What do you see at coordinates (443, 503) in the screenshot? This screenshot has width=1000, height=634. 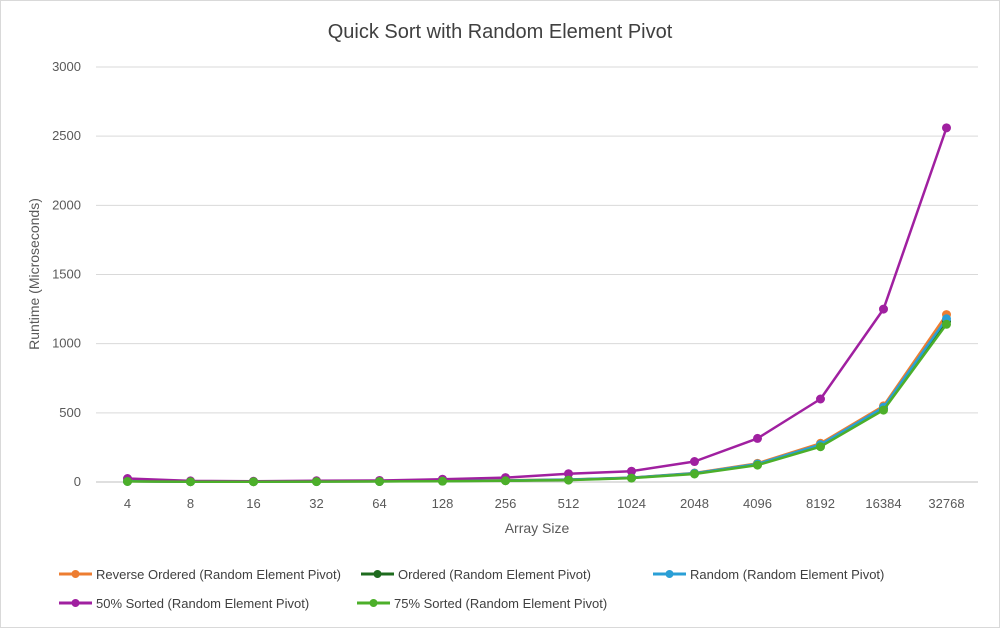 I see `x-tick-label: 128` at bounding box center [443, 503].